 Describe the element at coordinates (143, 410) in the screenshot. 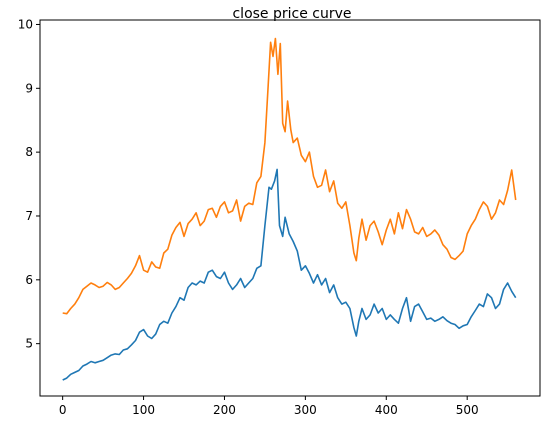

I see `x-tick-label: 100` at that location.